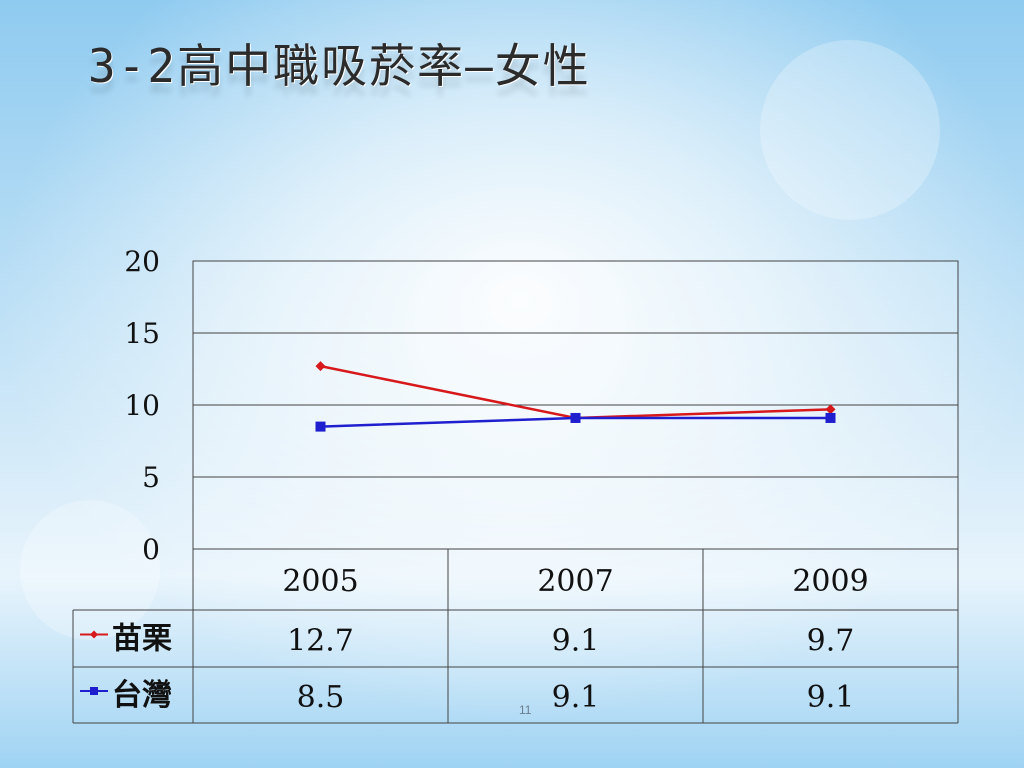 The image size is (1024, 768). Describe the element at coordinates (142, 261) in the screenshot. I see `y-tick-label: 20` at that location.